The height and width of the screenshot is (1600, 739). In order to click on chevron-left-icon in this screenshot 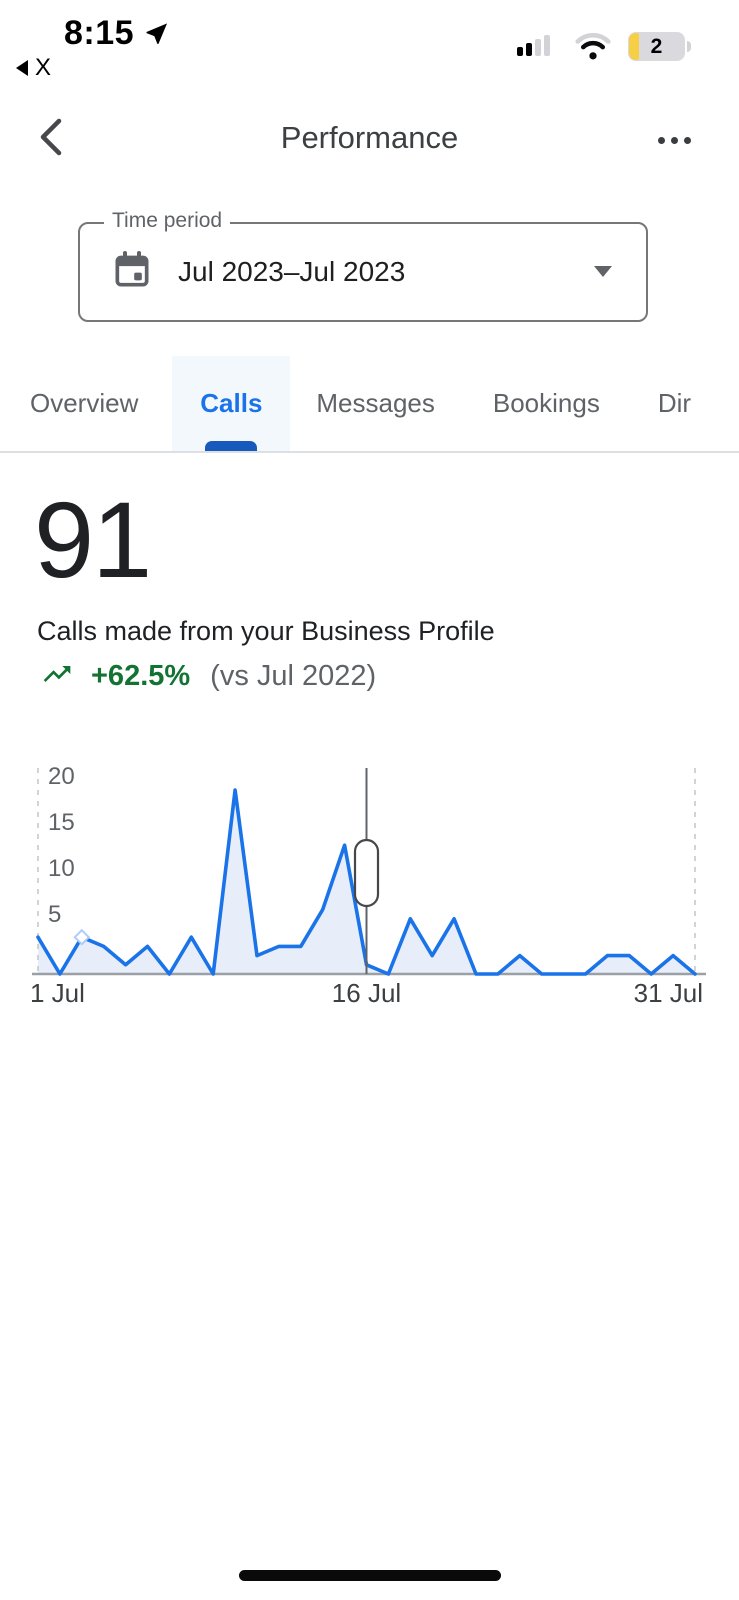, I will do `click(51, 137)`.